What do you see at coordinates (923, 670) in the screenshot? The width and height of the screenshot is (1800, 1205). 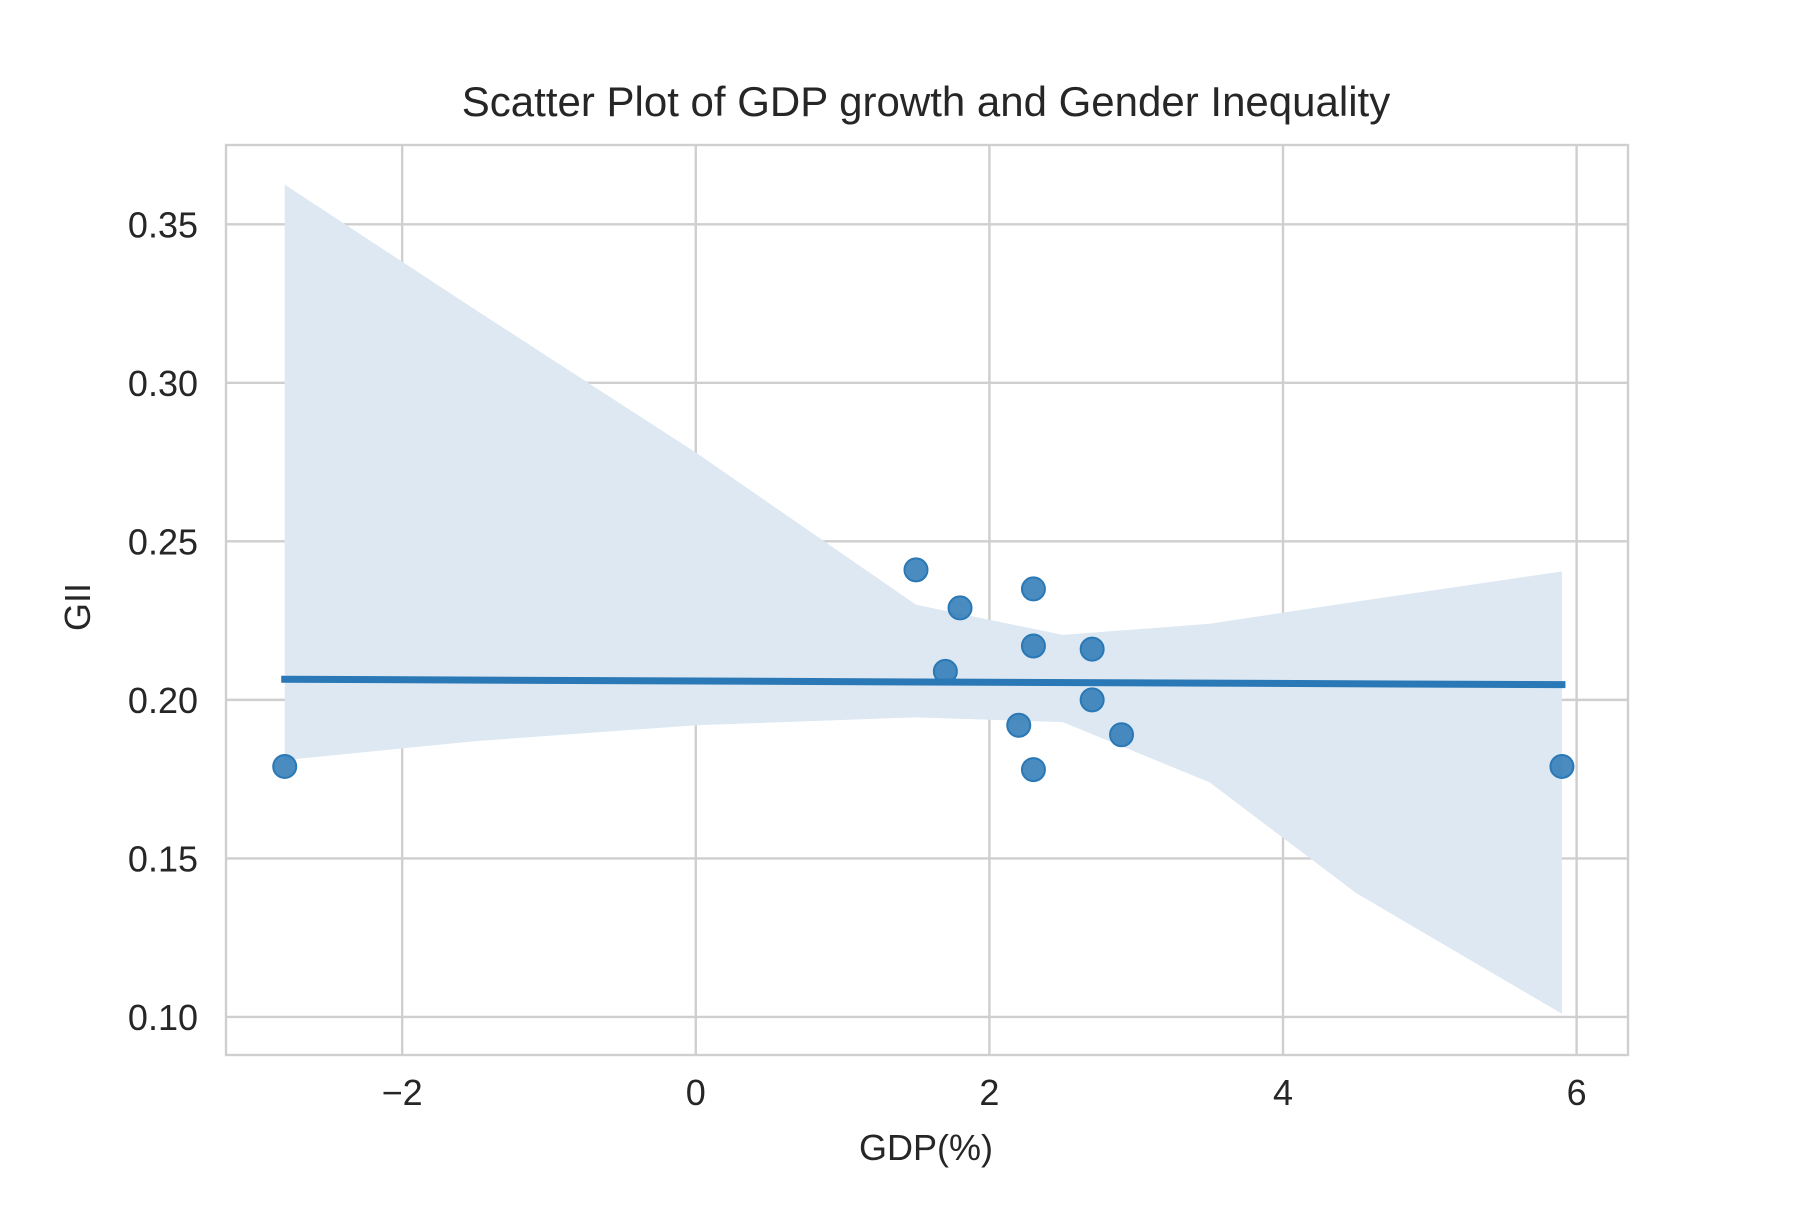 I see `data-points` at bounding box center [923, 670].